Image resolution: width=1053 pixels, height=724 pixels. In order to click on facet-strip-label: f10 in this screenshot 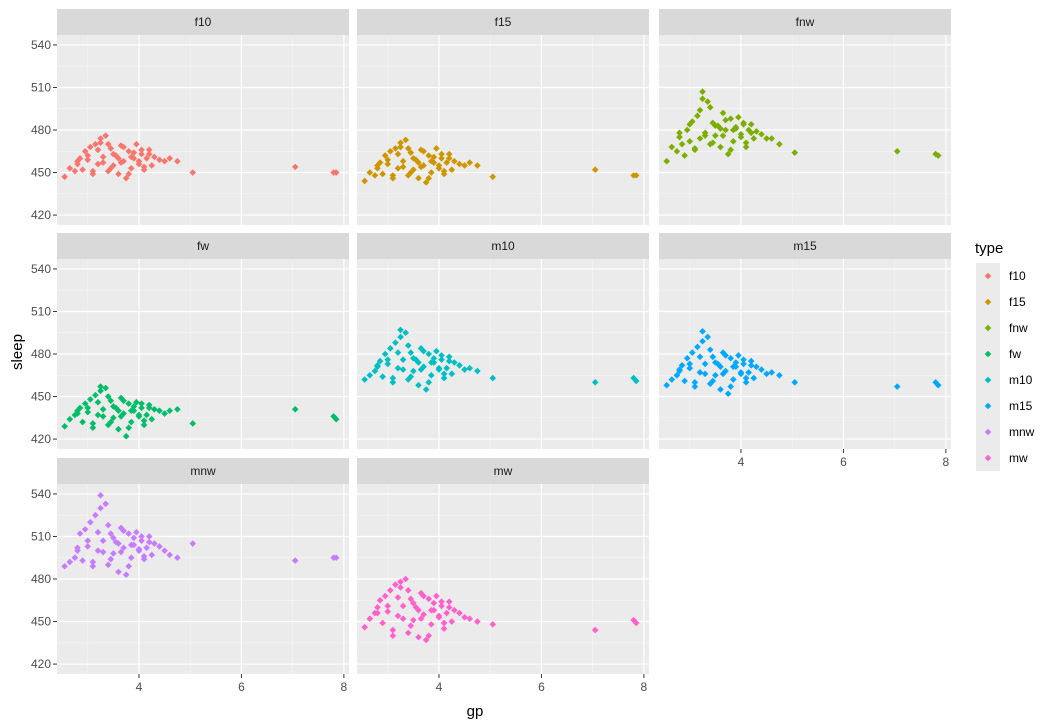, I will do `click(203, 22)`.